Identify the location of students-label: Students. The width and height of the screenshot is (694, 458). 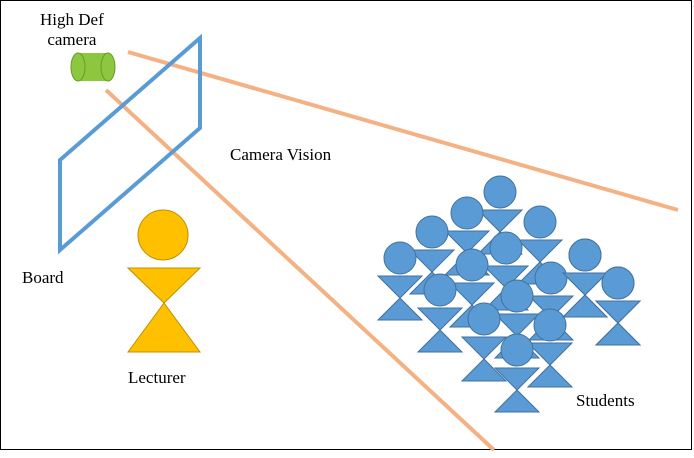
(605, 400).